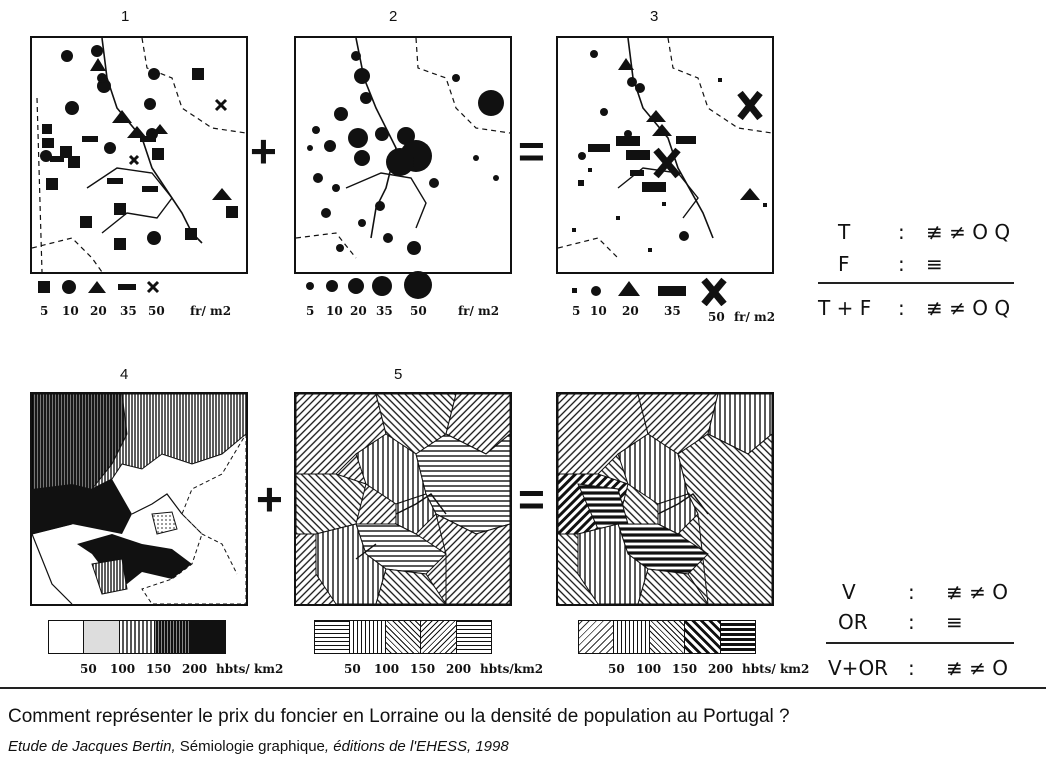 The height and width of the screenshot is (780, 1046). I want to click on caption-author: Etude de Jacques Bertin,, so click(92, 746).